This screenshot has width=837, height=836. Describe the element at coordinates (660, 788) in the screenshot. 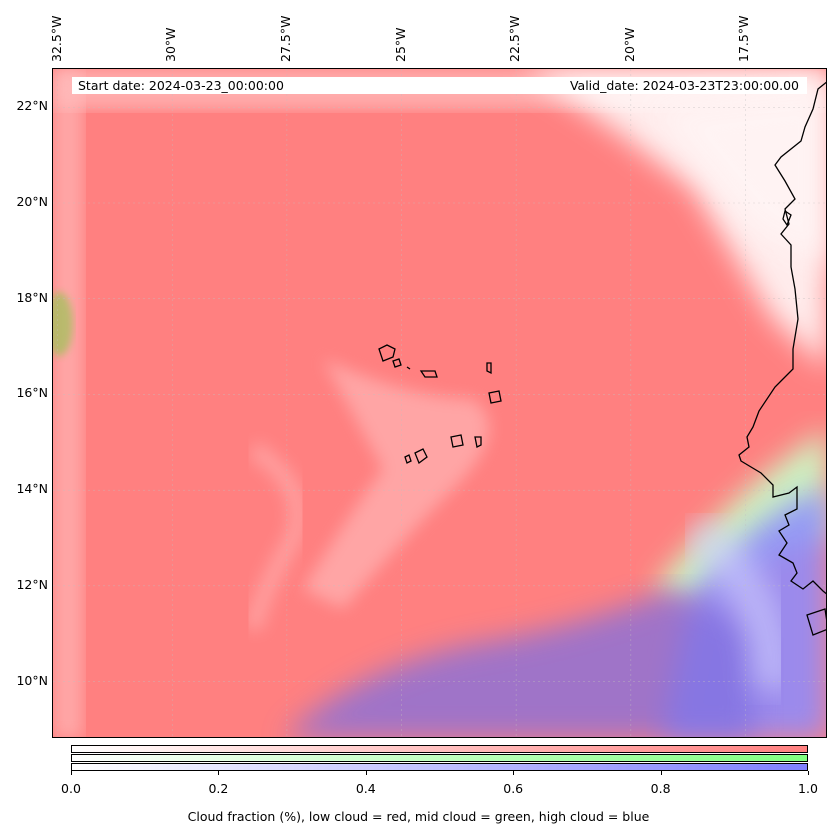

I see `colorbar-tick-label: 0.8` at that location.